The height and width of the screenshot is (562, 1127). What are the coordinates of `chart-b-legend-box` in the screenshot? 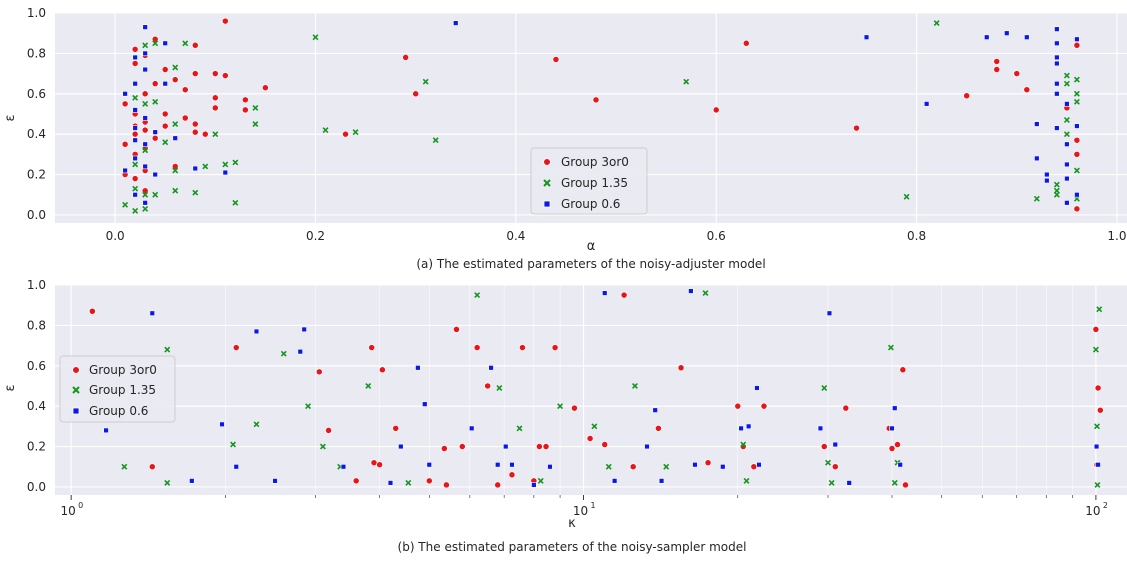 It's located at (117, 389).